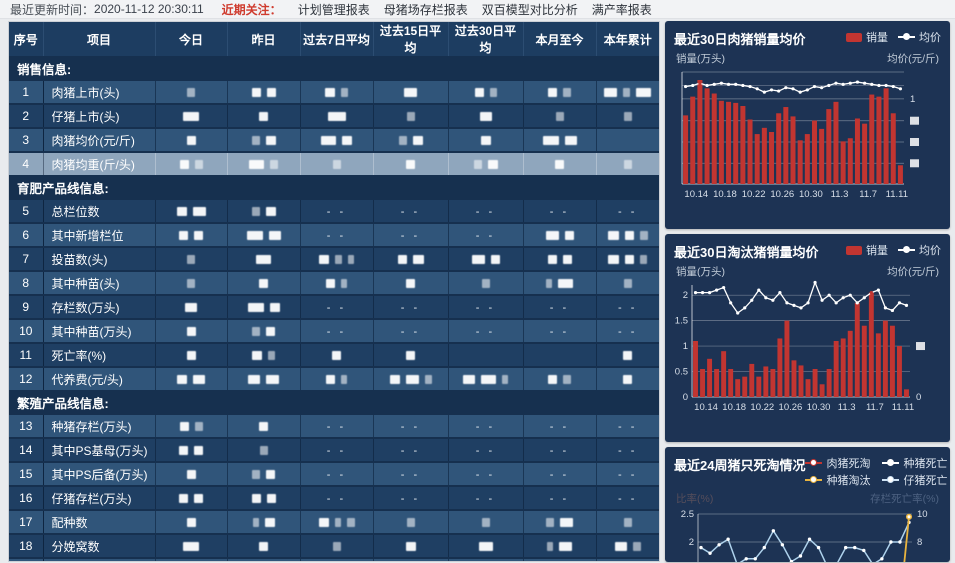 Image resolution: width=955 pixels, height=563 pixels. What do you see at coordinates (99, 331) in the screenshot?
I see `row-label: 其中种苗(万头)` at bounding box center [99, 331].